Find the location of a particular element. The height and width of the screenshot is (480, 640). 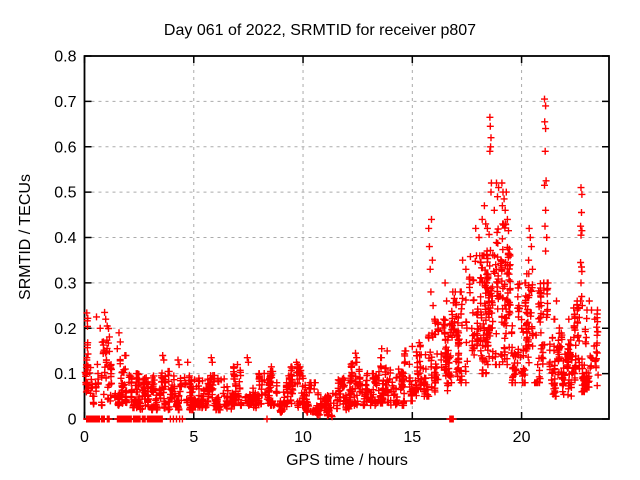

y-tick-label: 0.3 is located at coordinates (65, 283).